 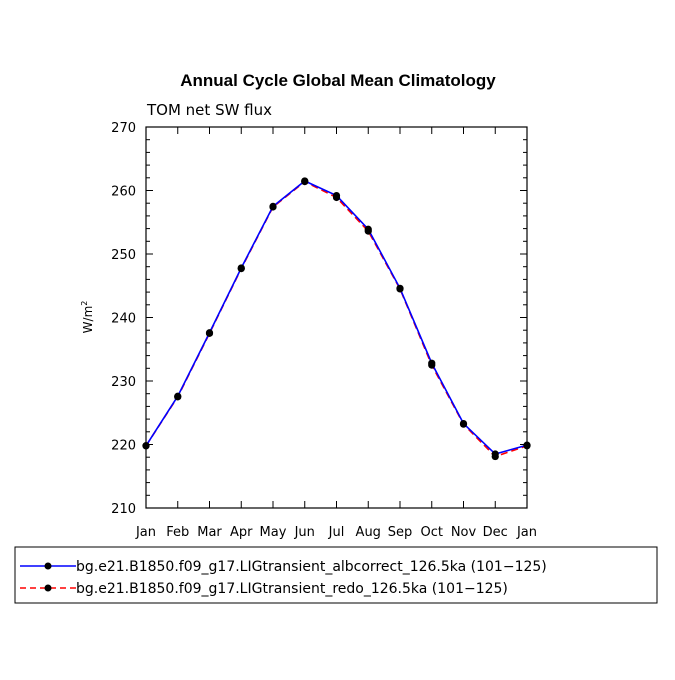 I want to click on x-tick-label: Aug, so click(x=368, y=532).